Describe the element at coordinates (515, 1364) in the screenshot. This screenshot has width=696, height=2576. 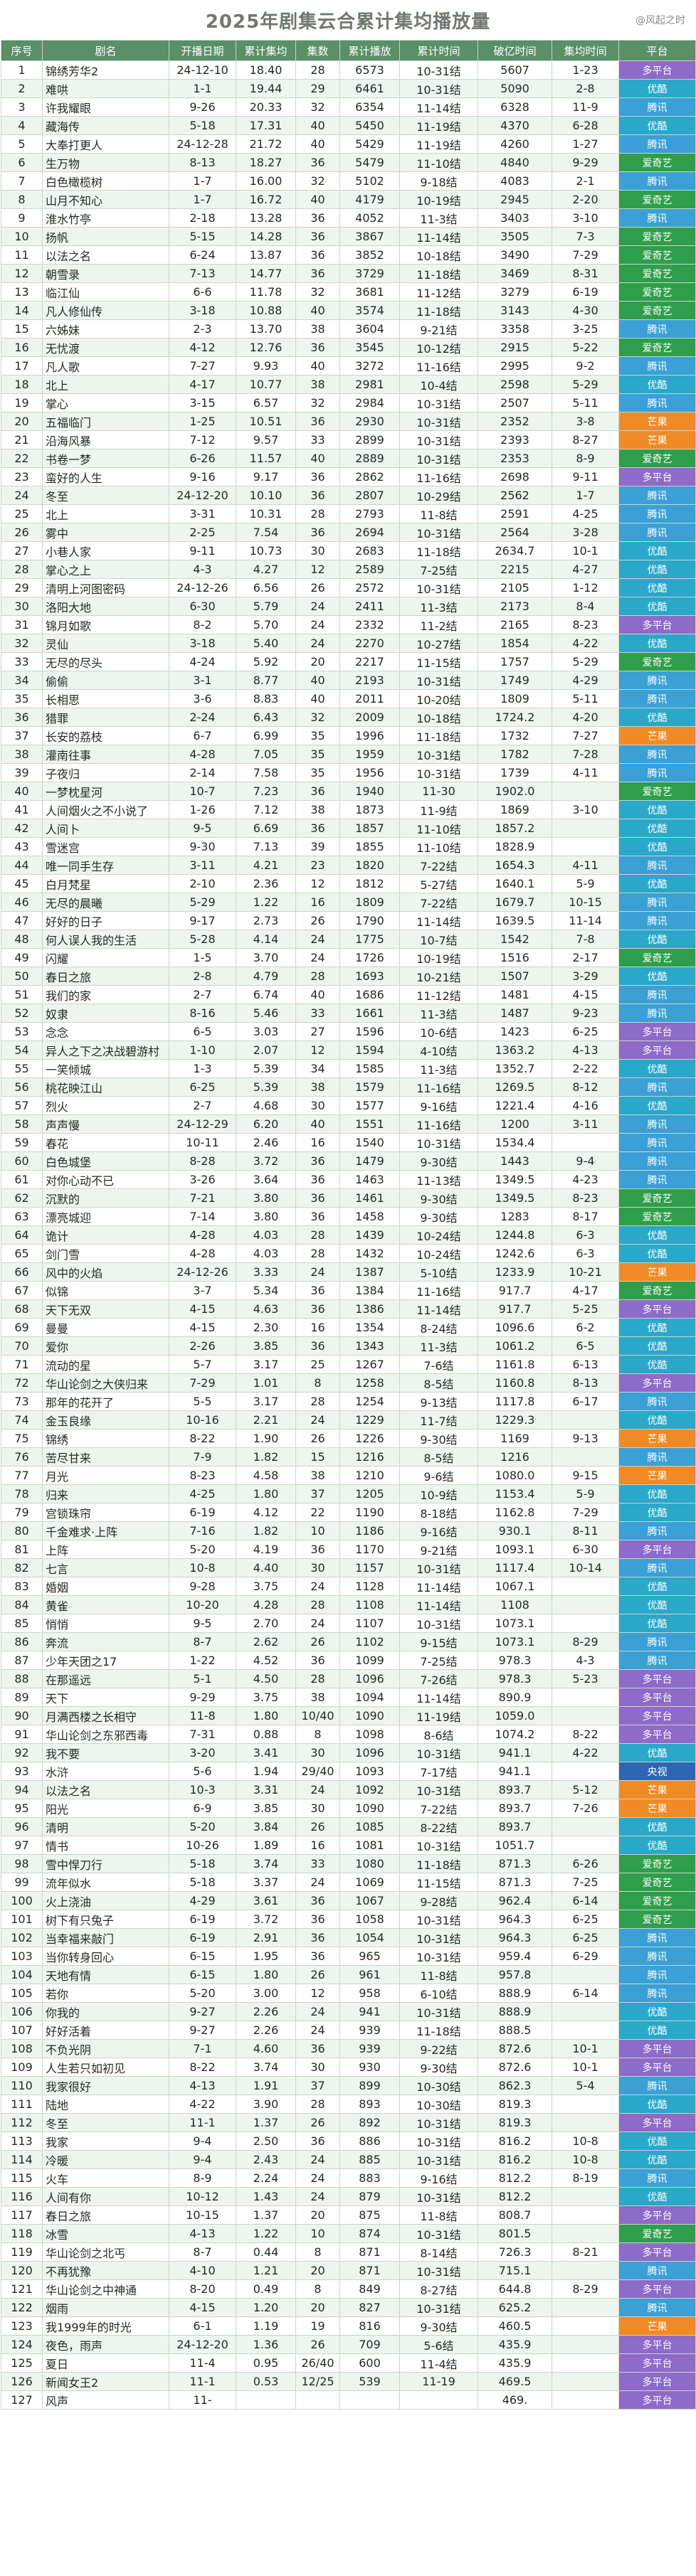
I see `cell-billion-date: 1161.8` at that location.